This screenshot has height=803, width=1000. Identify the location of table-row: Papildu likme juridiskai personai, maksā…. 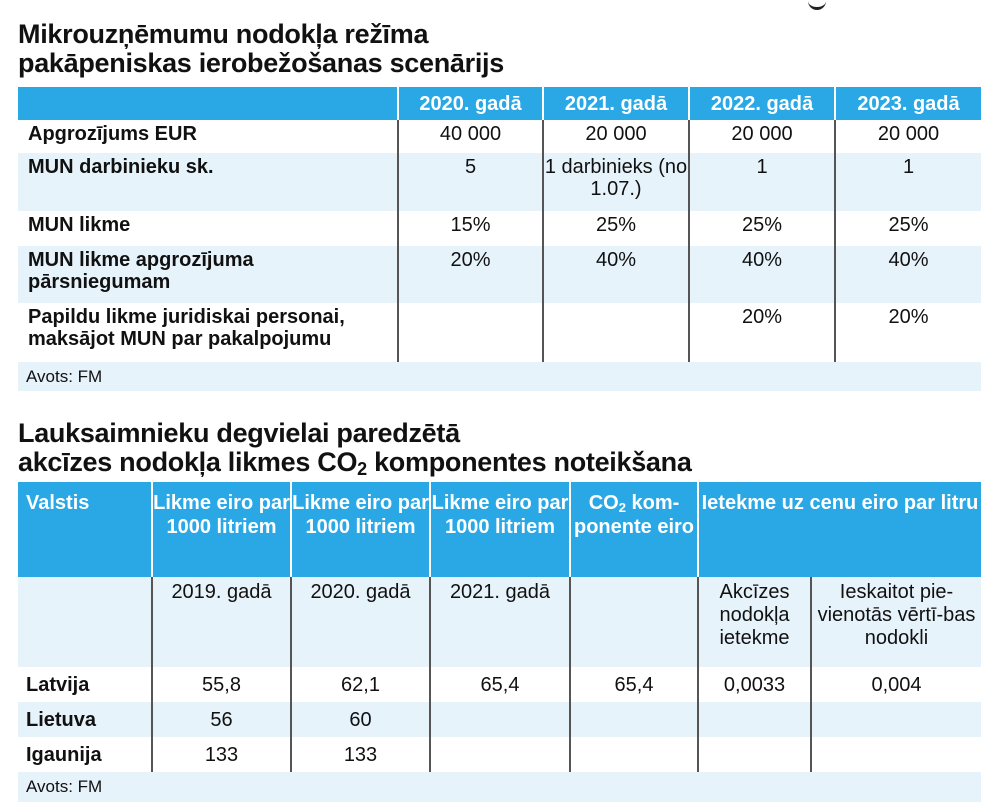
(499, 332).